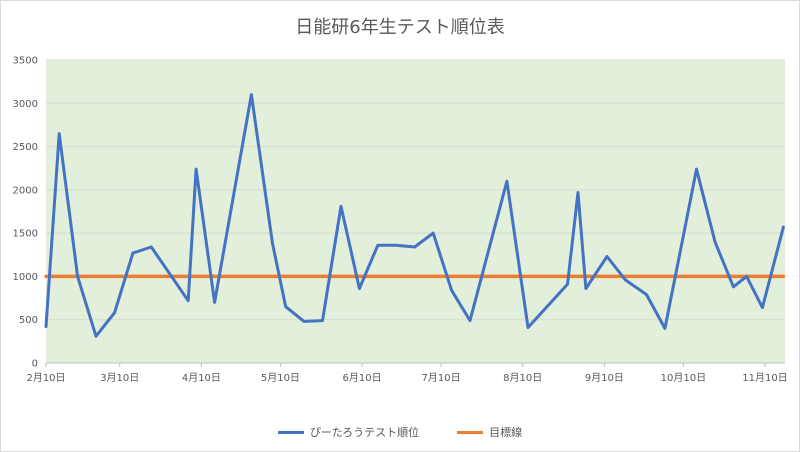 The height and width of the screenshot is (452, 800). What do you see at coordinates (441, 378) in the screenshot?
I see `x-tick-label: 7月10日` at bounding box center [441, 378].